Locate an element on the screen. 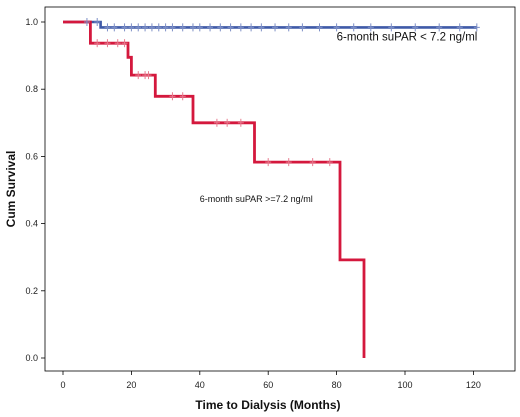 This screenshot has height=417, width=520. annotation-high-supar: 6-month suPAR >=7.2 ng/ml is located at coordinates (256, 199).